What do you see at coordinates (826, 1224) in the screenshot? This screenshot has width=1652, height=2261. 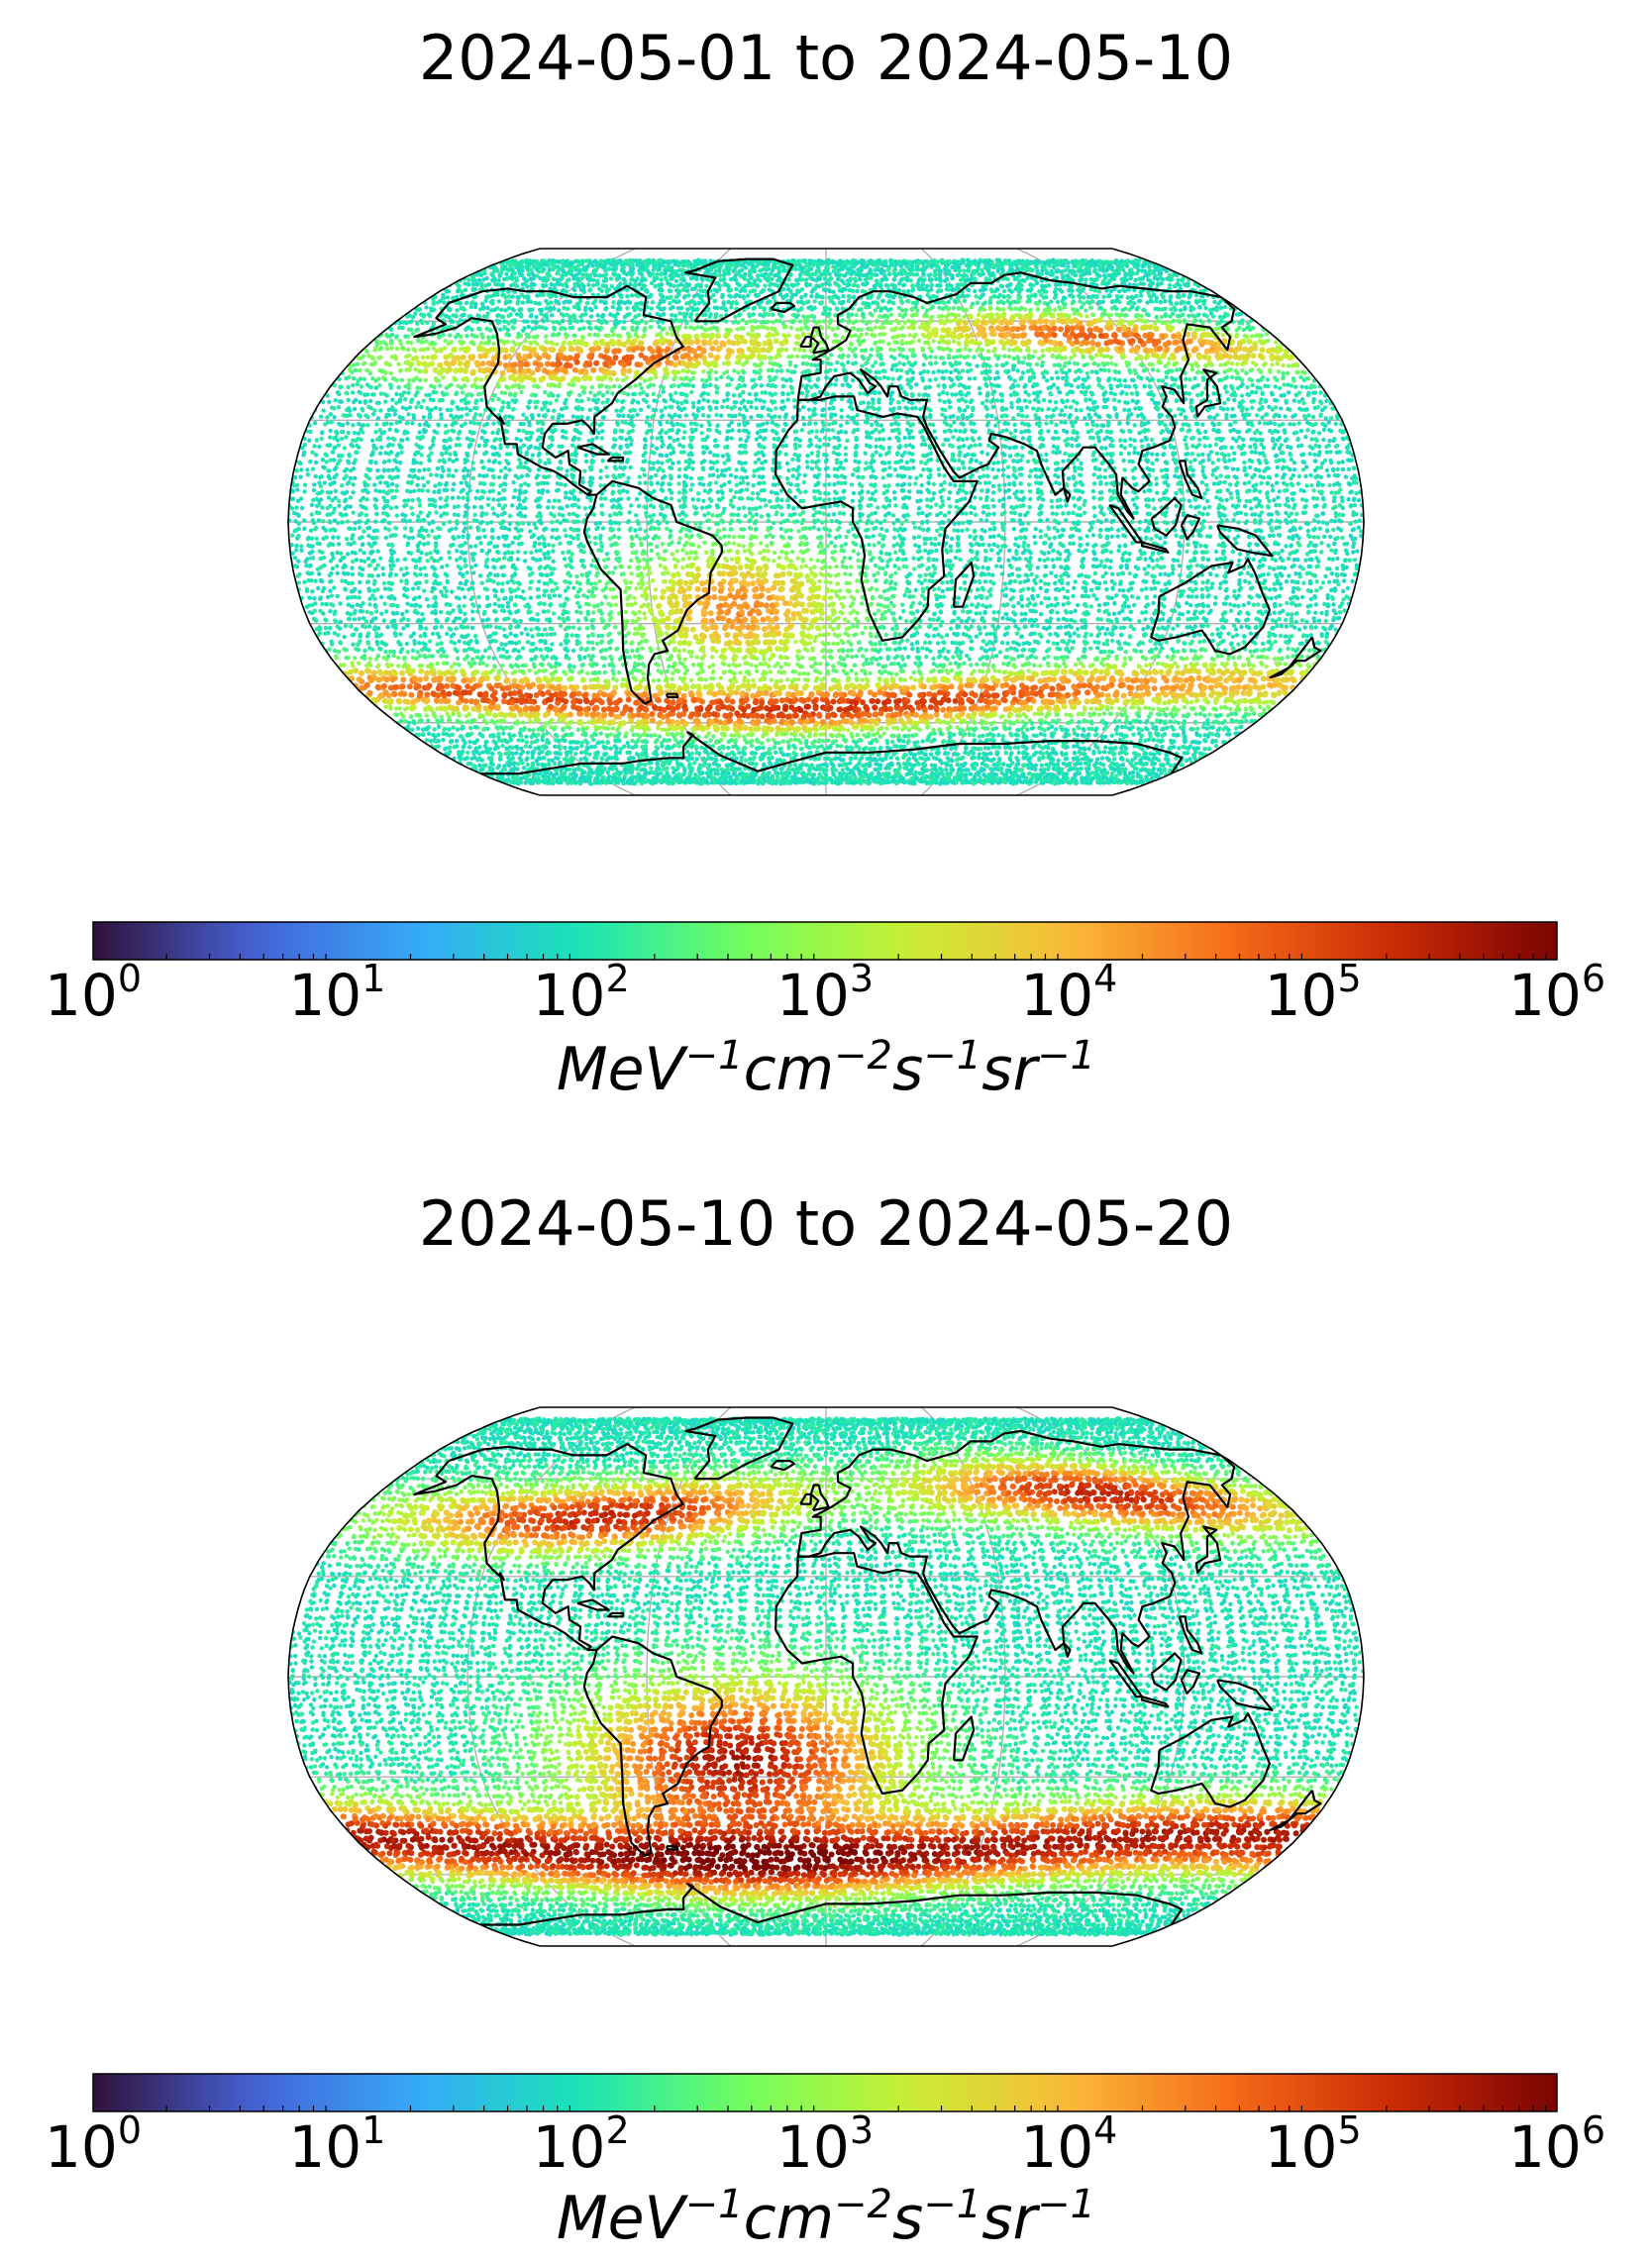 I see `panel-2-title: 2024-05-10 to 2024-05-20` at bounding box center [826, 1224].